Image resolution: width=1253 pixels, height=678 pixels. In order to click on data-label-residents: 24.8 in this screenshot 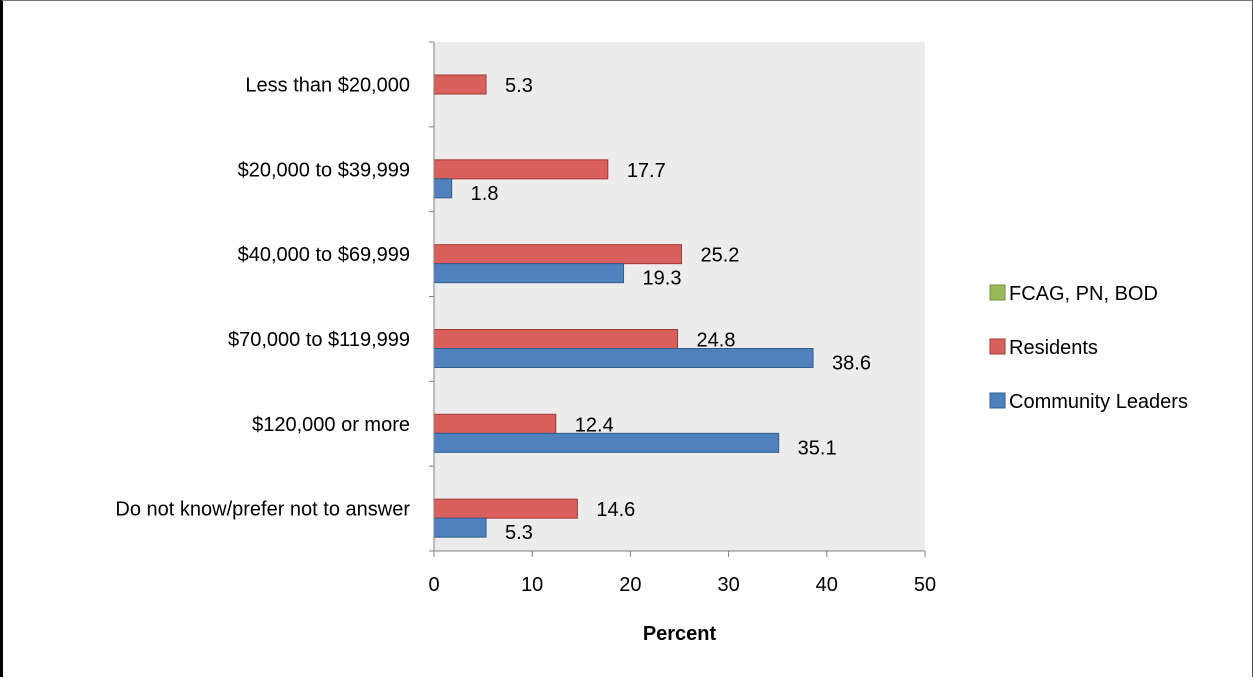, I will do `click(716, 341)`.